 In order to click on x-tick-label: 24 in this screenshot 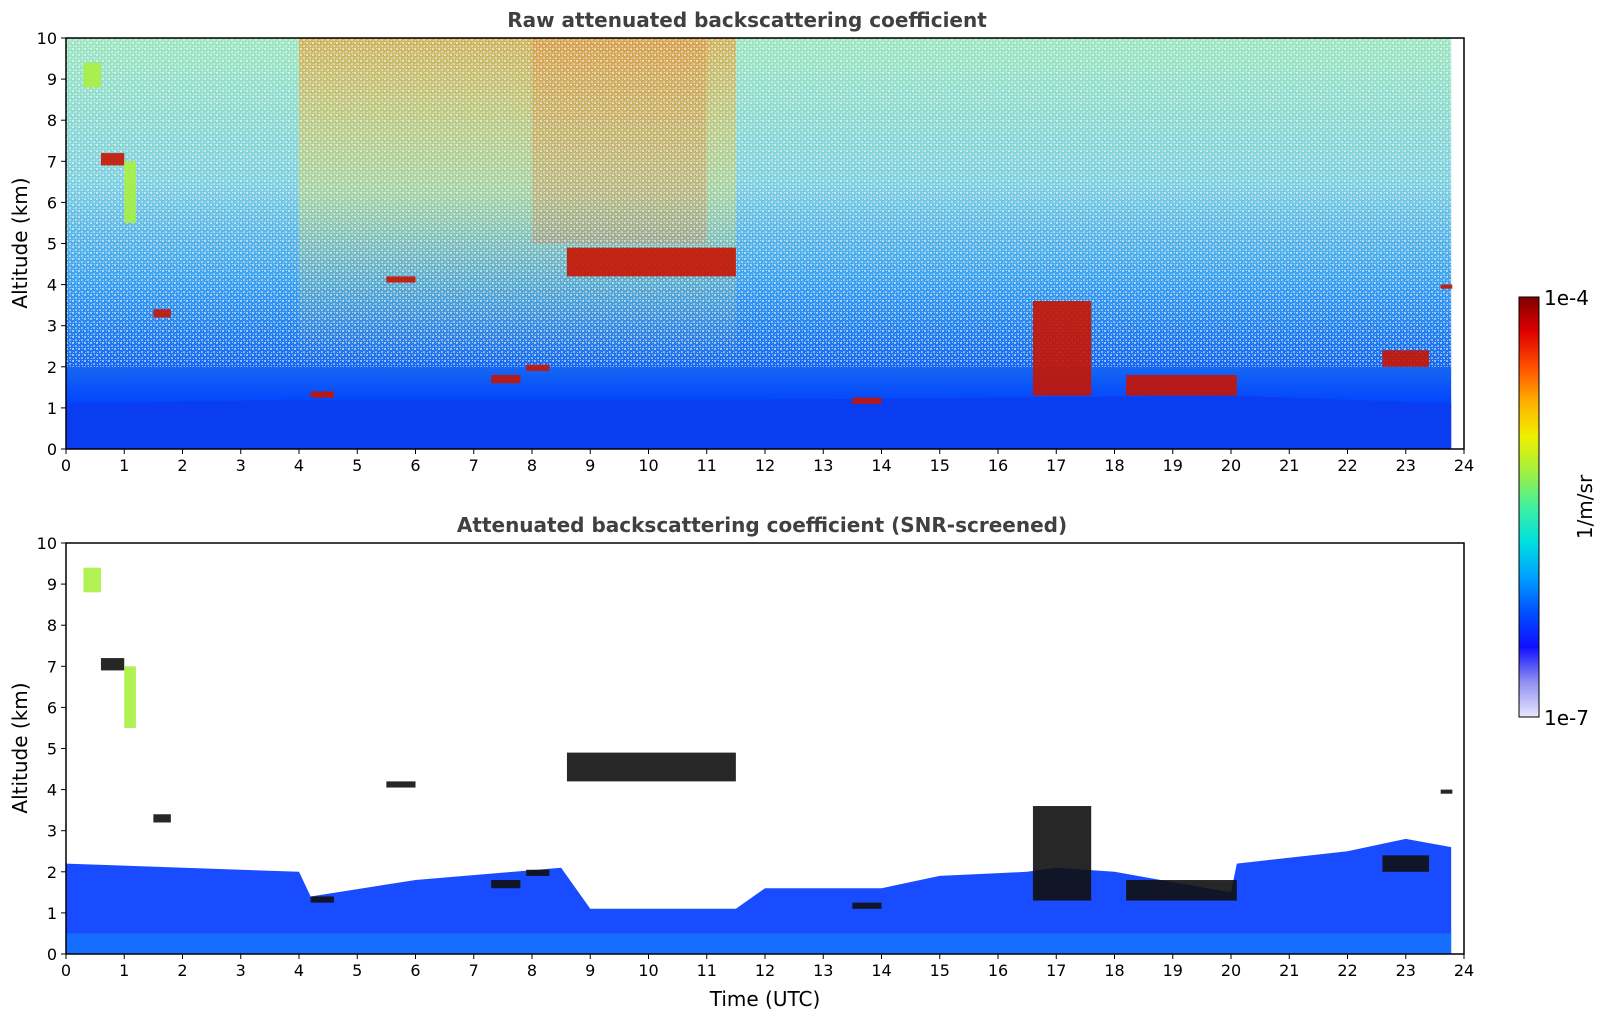, I will do `click(1464, 465)`.